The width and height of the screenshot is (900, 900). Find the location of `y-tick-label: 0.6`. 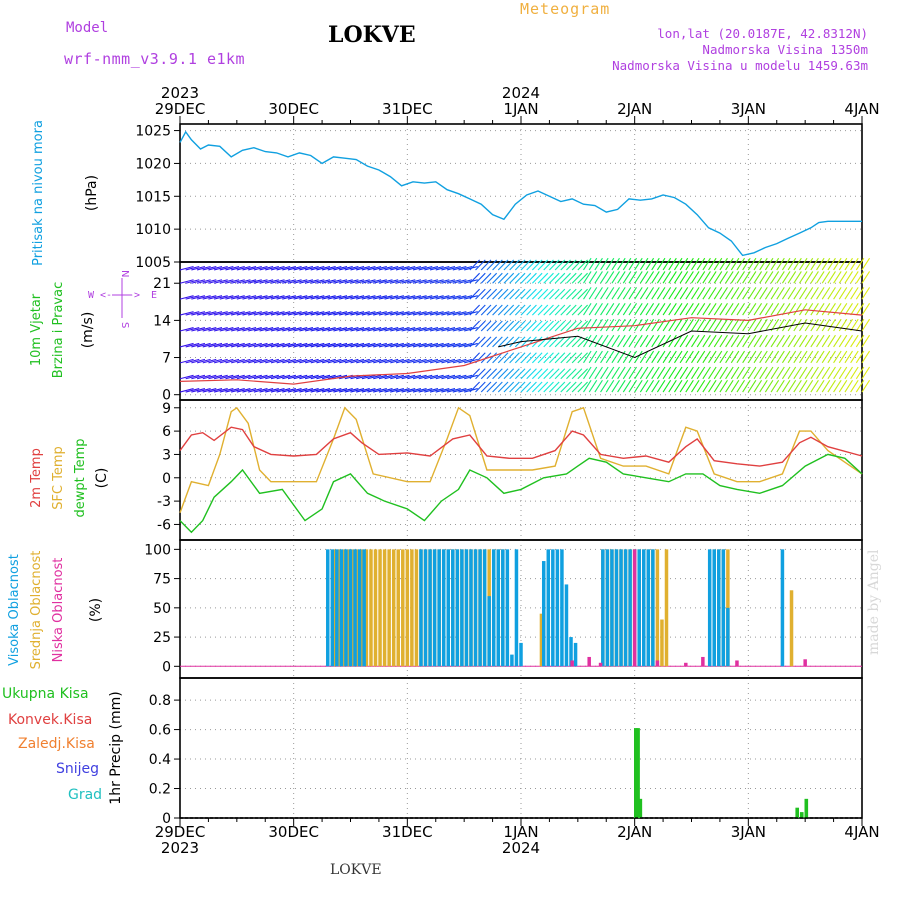

y-tick-label: 0.6 is located at coordinates (160, 731).